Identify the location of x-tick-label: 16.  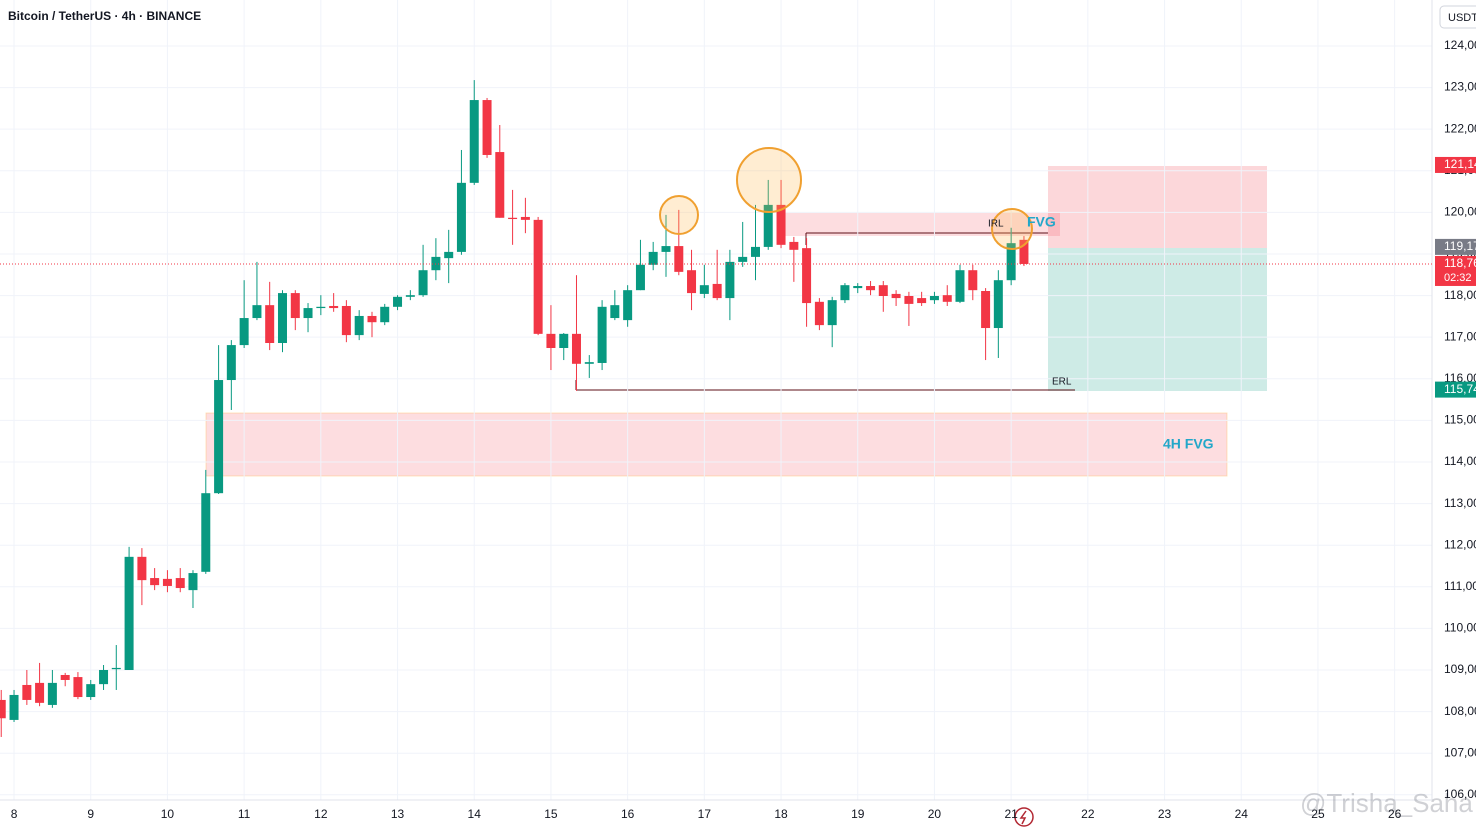
(628, 814).